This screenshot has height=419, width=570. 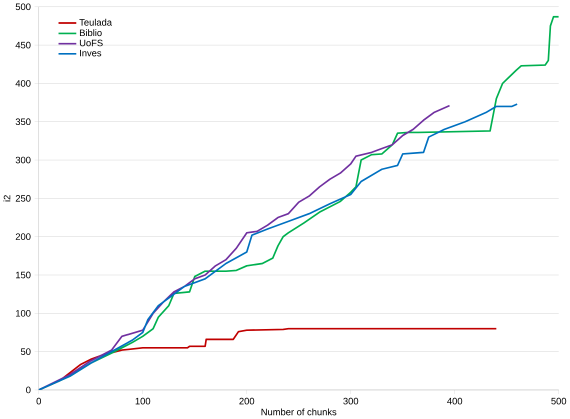 I want to click on y-tick-label: 300, so click(x=23, y=160).